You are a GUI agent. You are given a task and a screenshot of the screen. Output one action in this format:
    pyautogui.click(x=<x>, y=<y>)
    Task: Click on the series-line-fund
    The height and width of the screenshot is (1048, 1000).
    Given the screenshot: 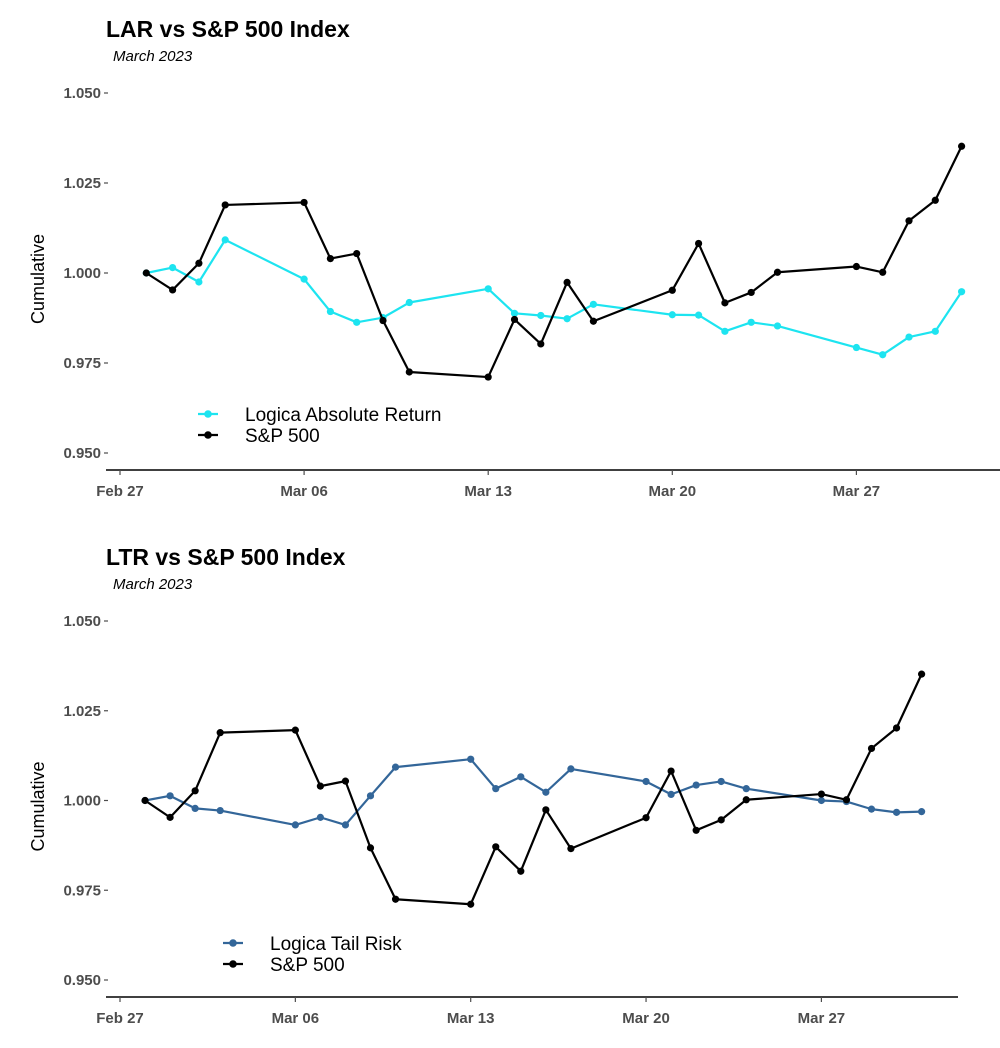 What is the action you would take?
    pyautogui.click(x=533, y=792)
    